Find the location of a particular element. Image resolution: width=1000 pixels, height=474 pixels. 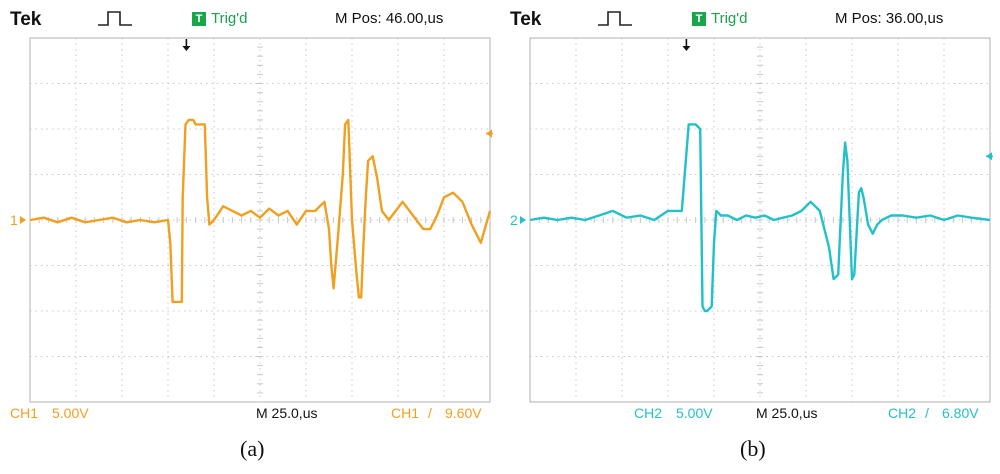

channel-ground-marker: 1 is located at coordinates (14, 220).